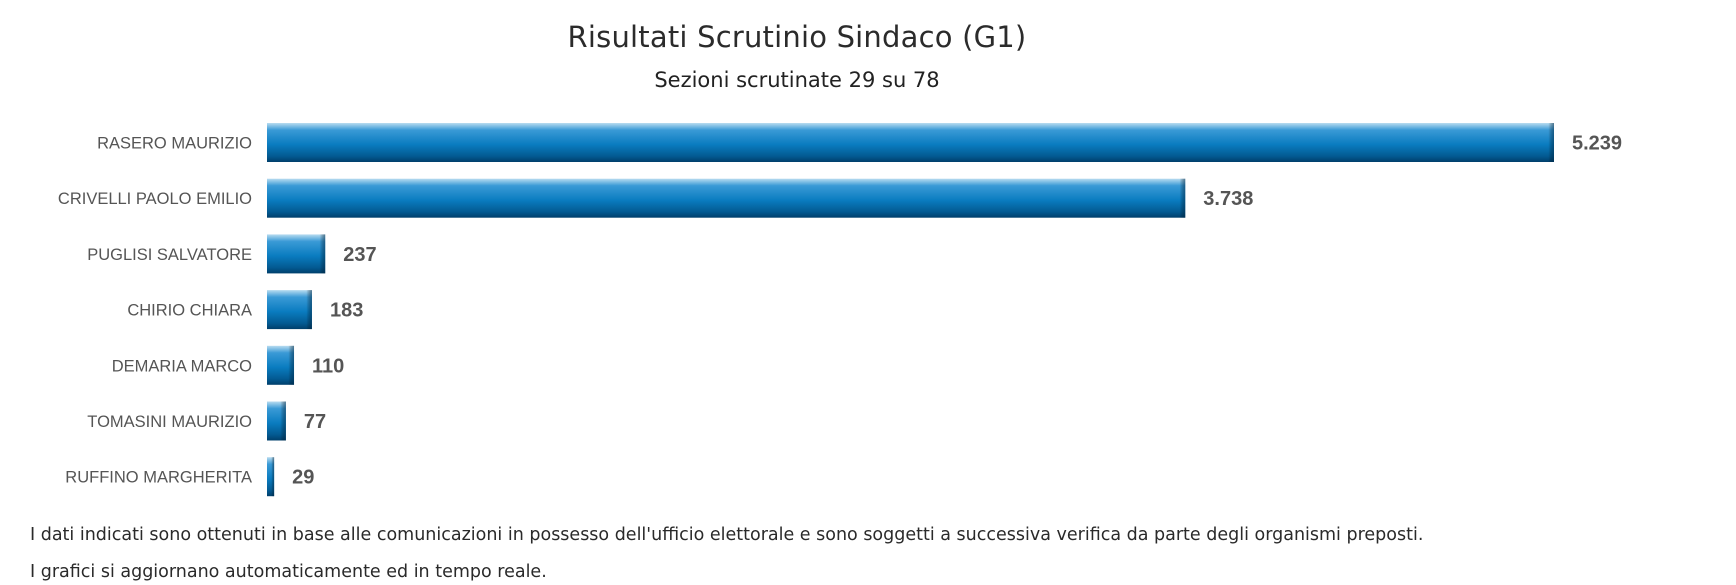  Describe the element at coordinates (315, 422) in the screenshot. I see `value-label: 77` at that location.